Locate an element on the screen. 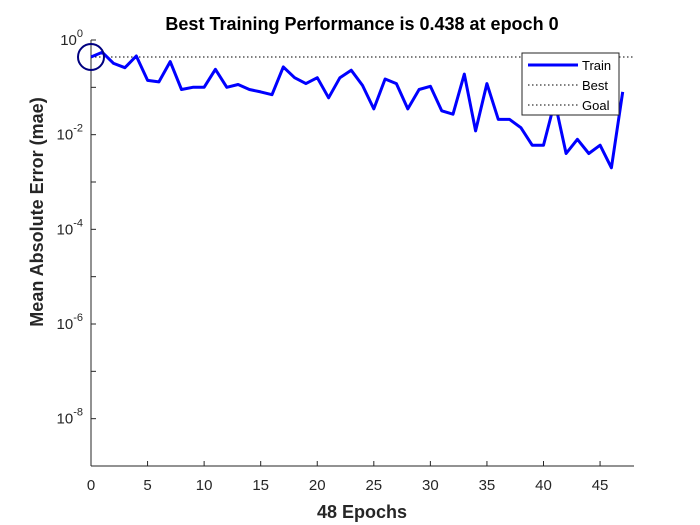 This screenshot has width=700, height=525. legend: Train Best Goal is located at coordinates (570, 84).